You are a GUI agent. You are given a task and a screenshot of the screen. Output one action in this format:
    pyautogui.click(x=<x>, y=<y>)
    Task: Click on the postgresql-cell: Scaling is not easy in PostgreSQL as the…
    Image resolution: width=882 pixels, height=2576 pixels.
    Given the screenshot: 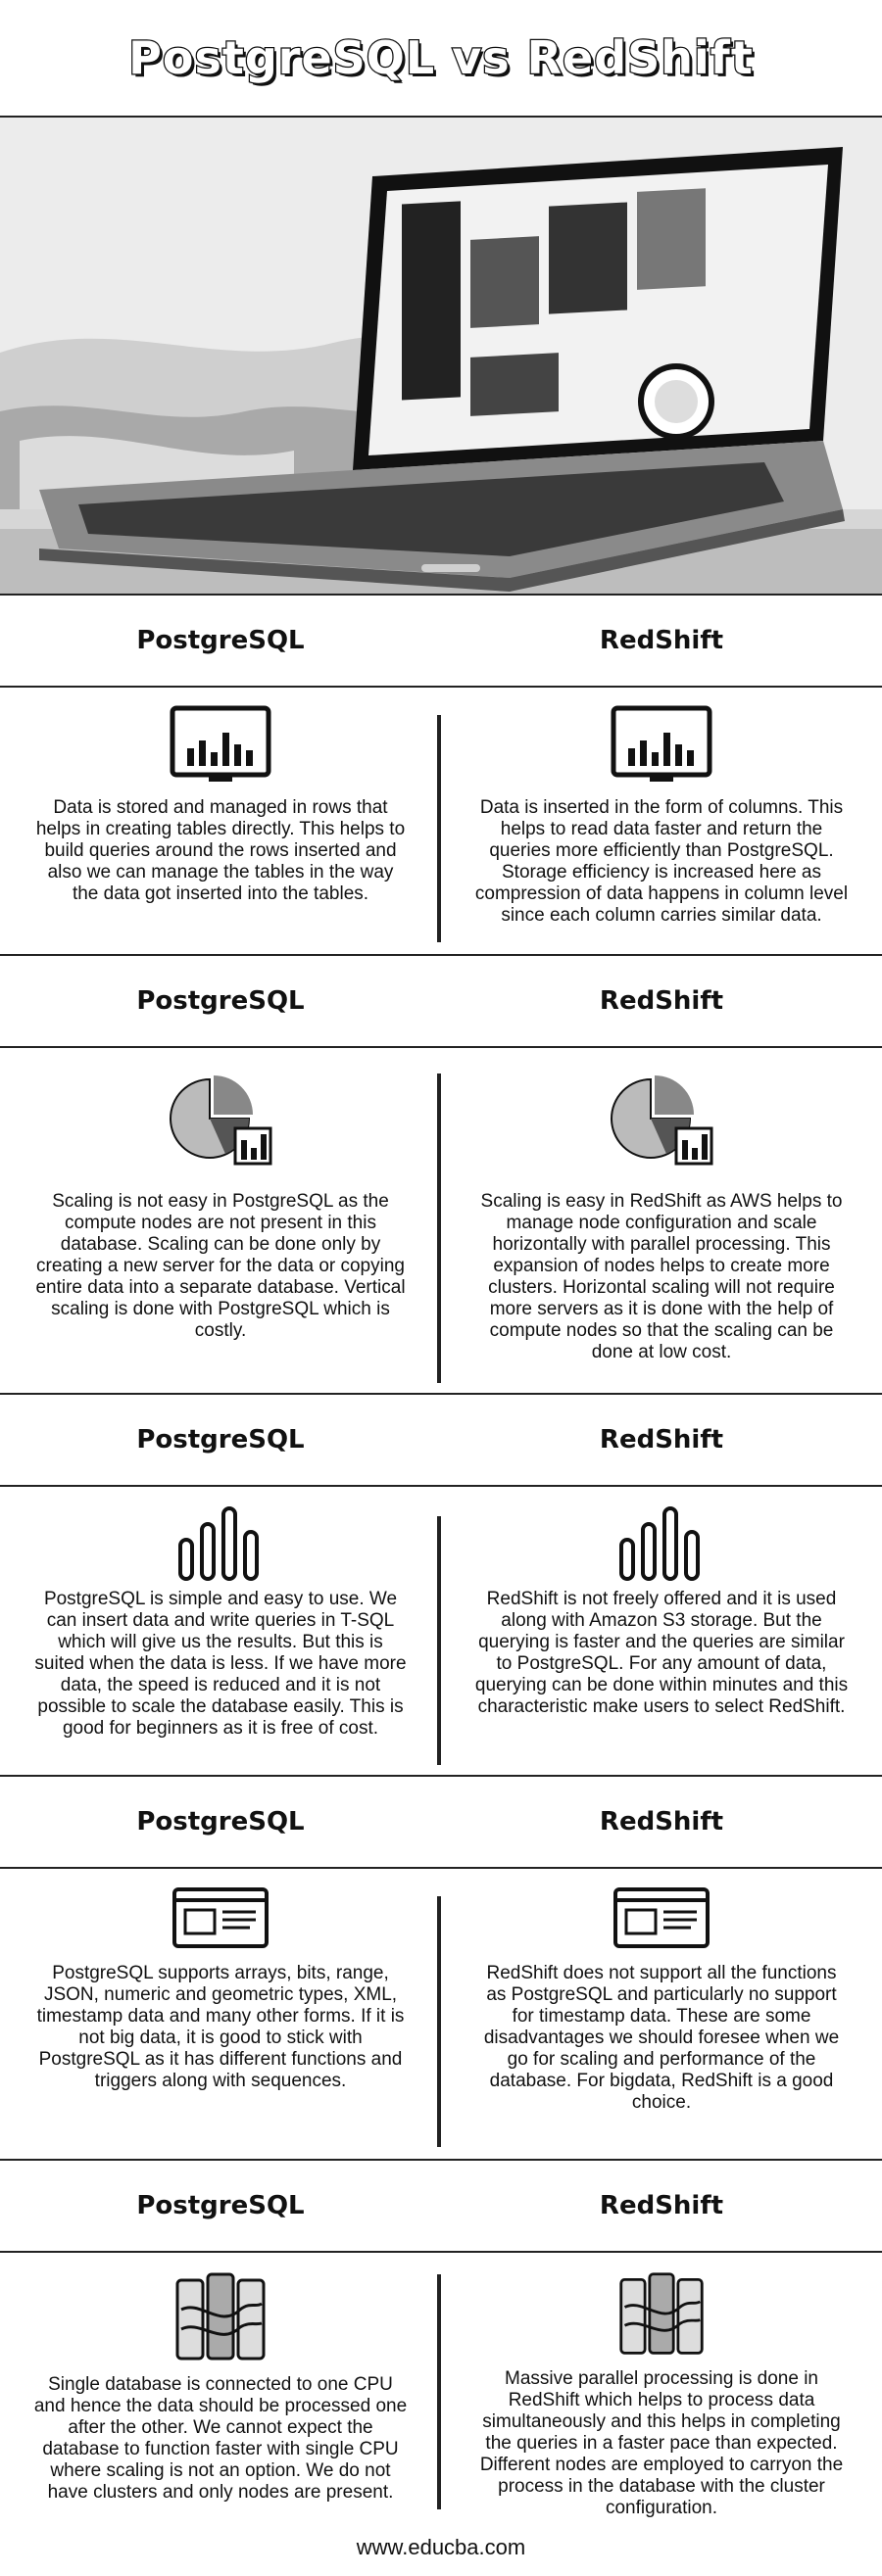 What is the action you would take?
    pyautogui.click(x=220, y=1220)
    